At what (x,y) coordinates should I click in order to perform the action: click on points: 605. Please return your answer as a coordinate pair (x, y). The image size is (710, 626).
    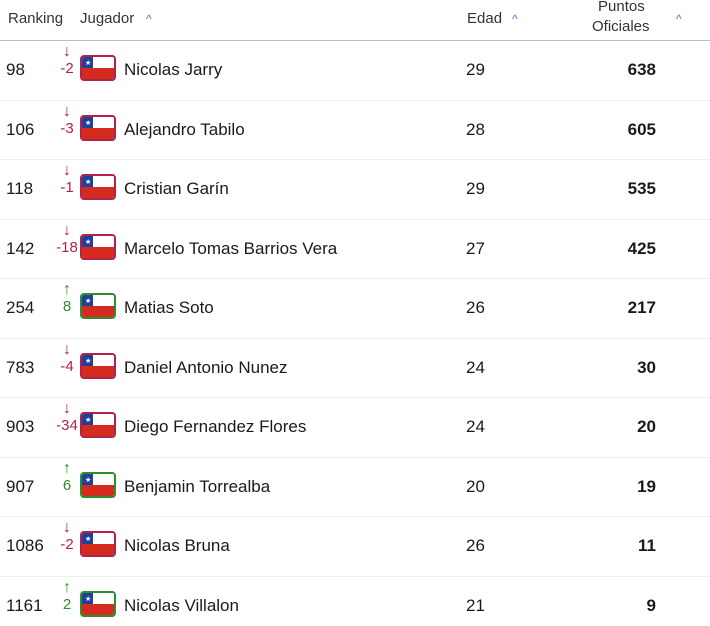
    Looking at the image, I should click on (641, 129).